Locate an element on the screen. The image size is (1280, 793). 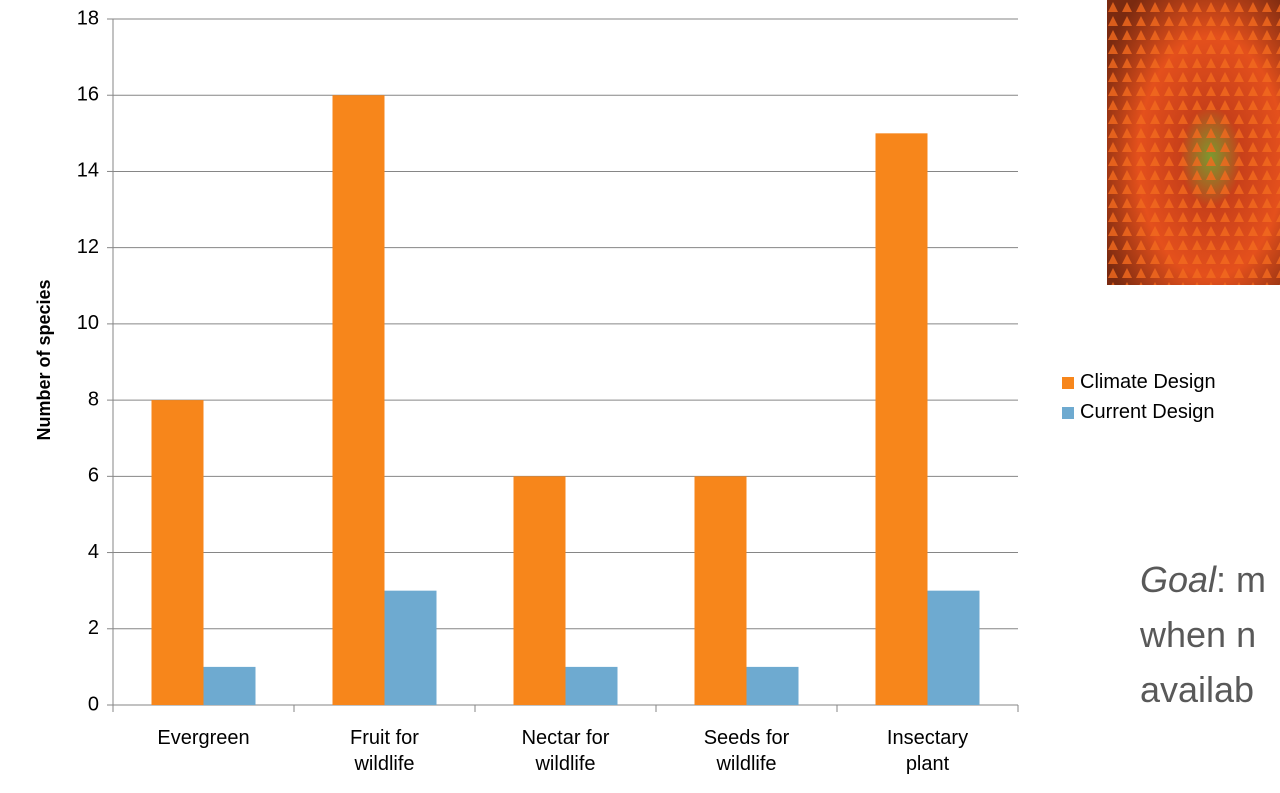
y-tick-label: 2 is located at coordinates (93, 628).